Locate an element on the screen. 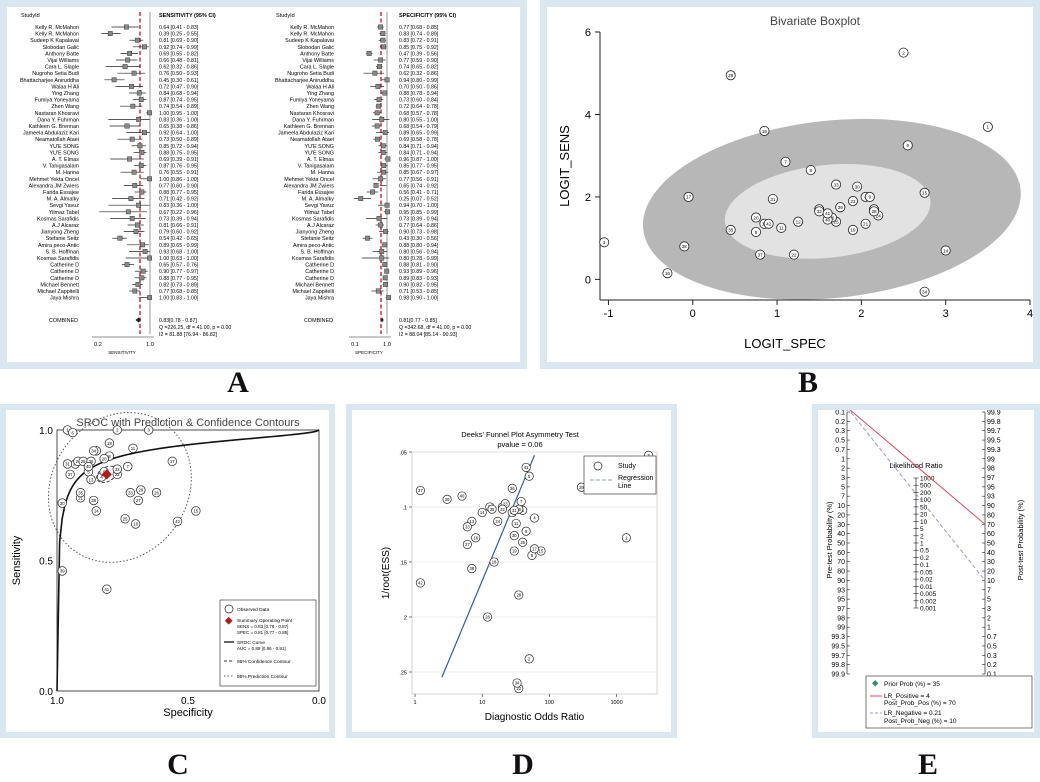  deeks-study-label: 2 is located at coordinates (529, 658).